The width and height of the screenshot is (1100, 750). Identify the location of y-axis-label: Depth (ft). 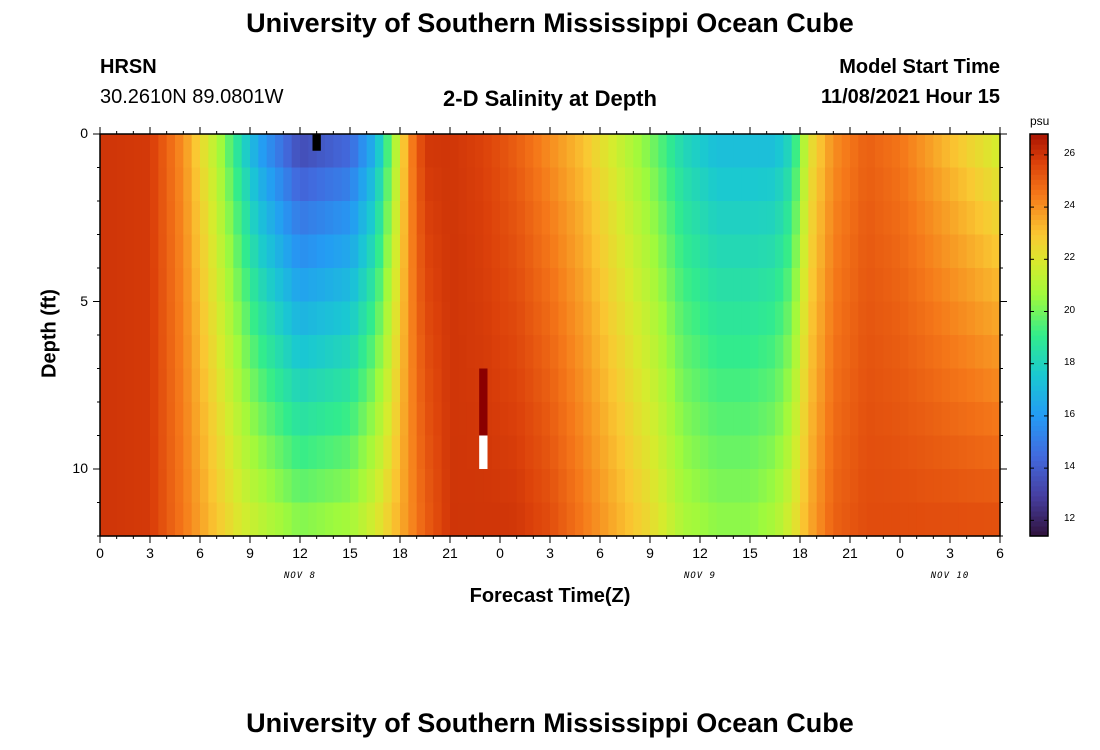
(49, 333).